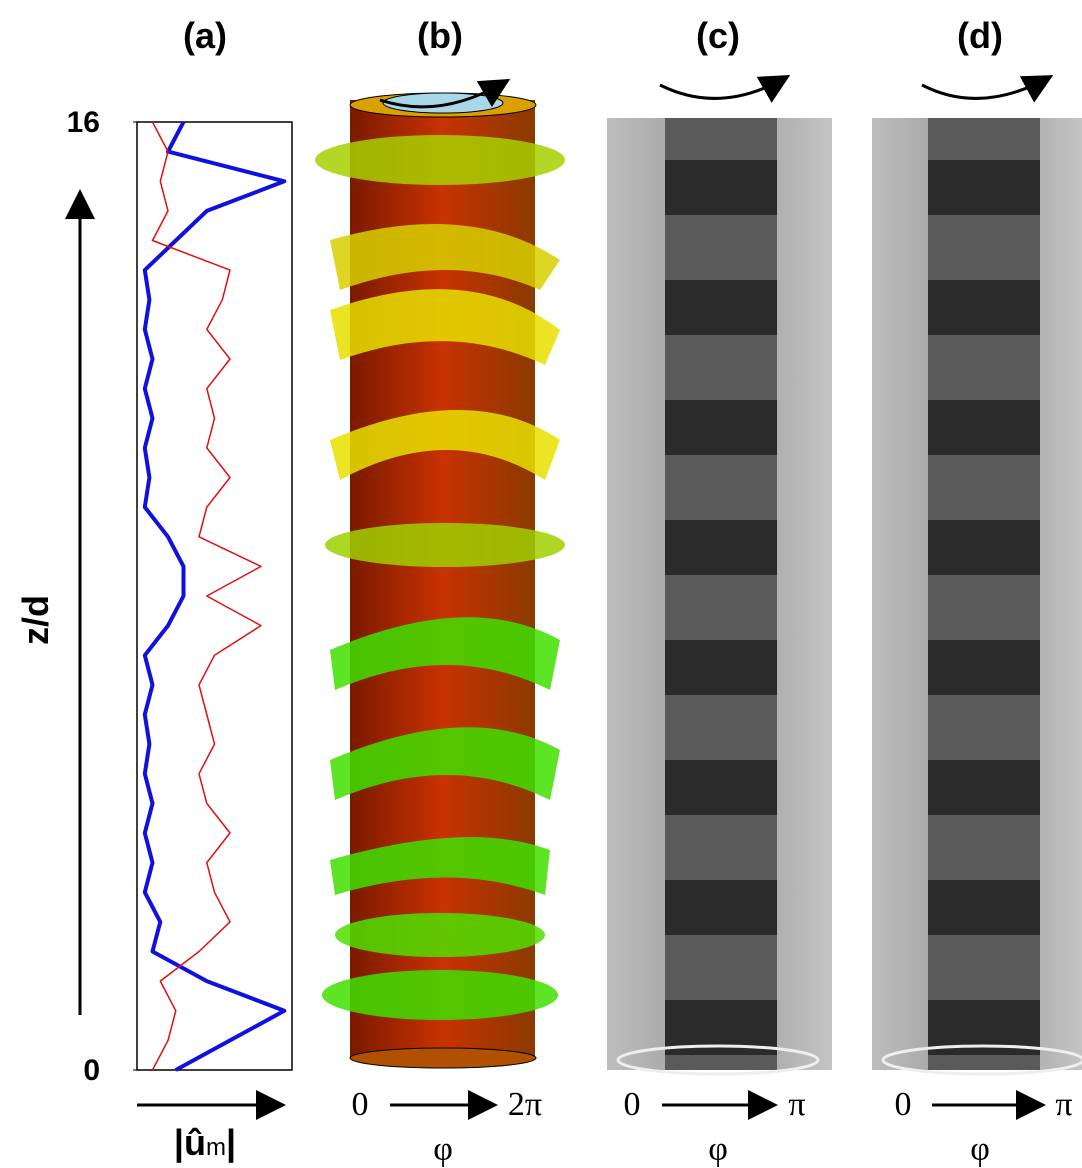 This screenshot has width=1082, height=1168. What do you see at coordinates (980, 35) in the screenshot?
I see `panel-label: (d)` at bounding box center [980, 35].